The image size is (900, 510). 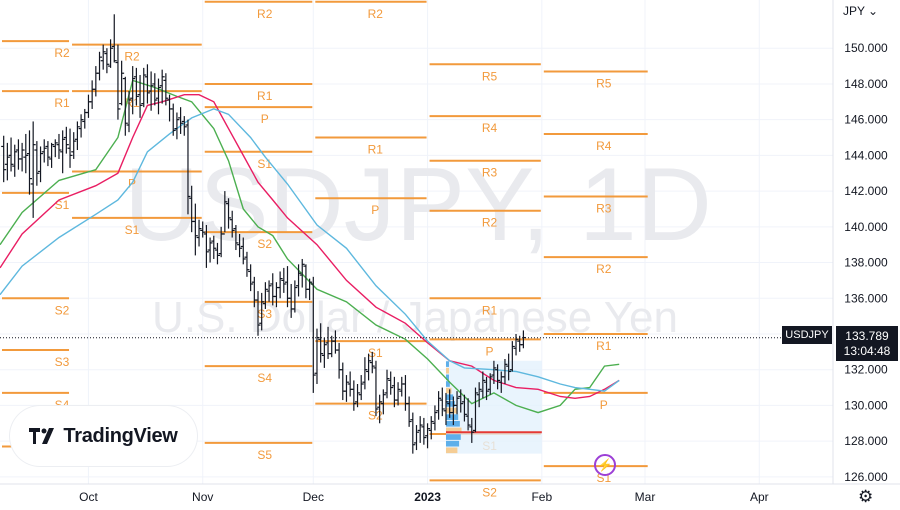 I want to click on x-tick-label: Oct, so click(x=88, y=497).